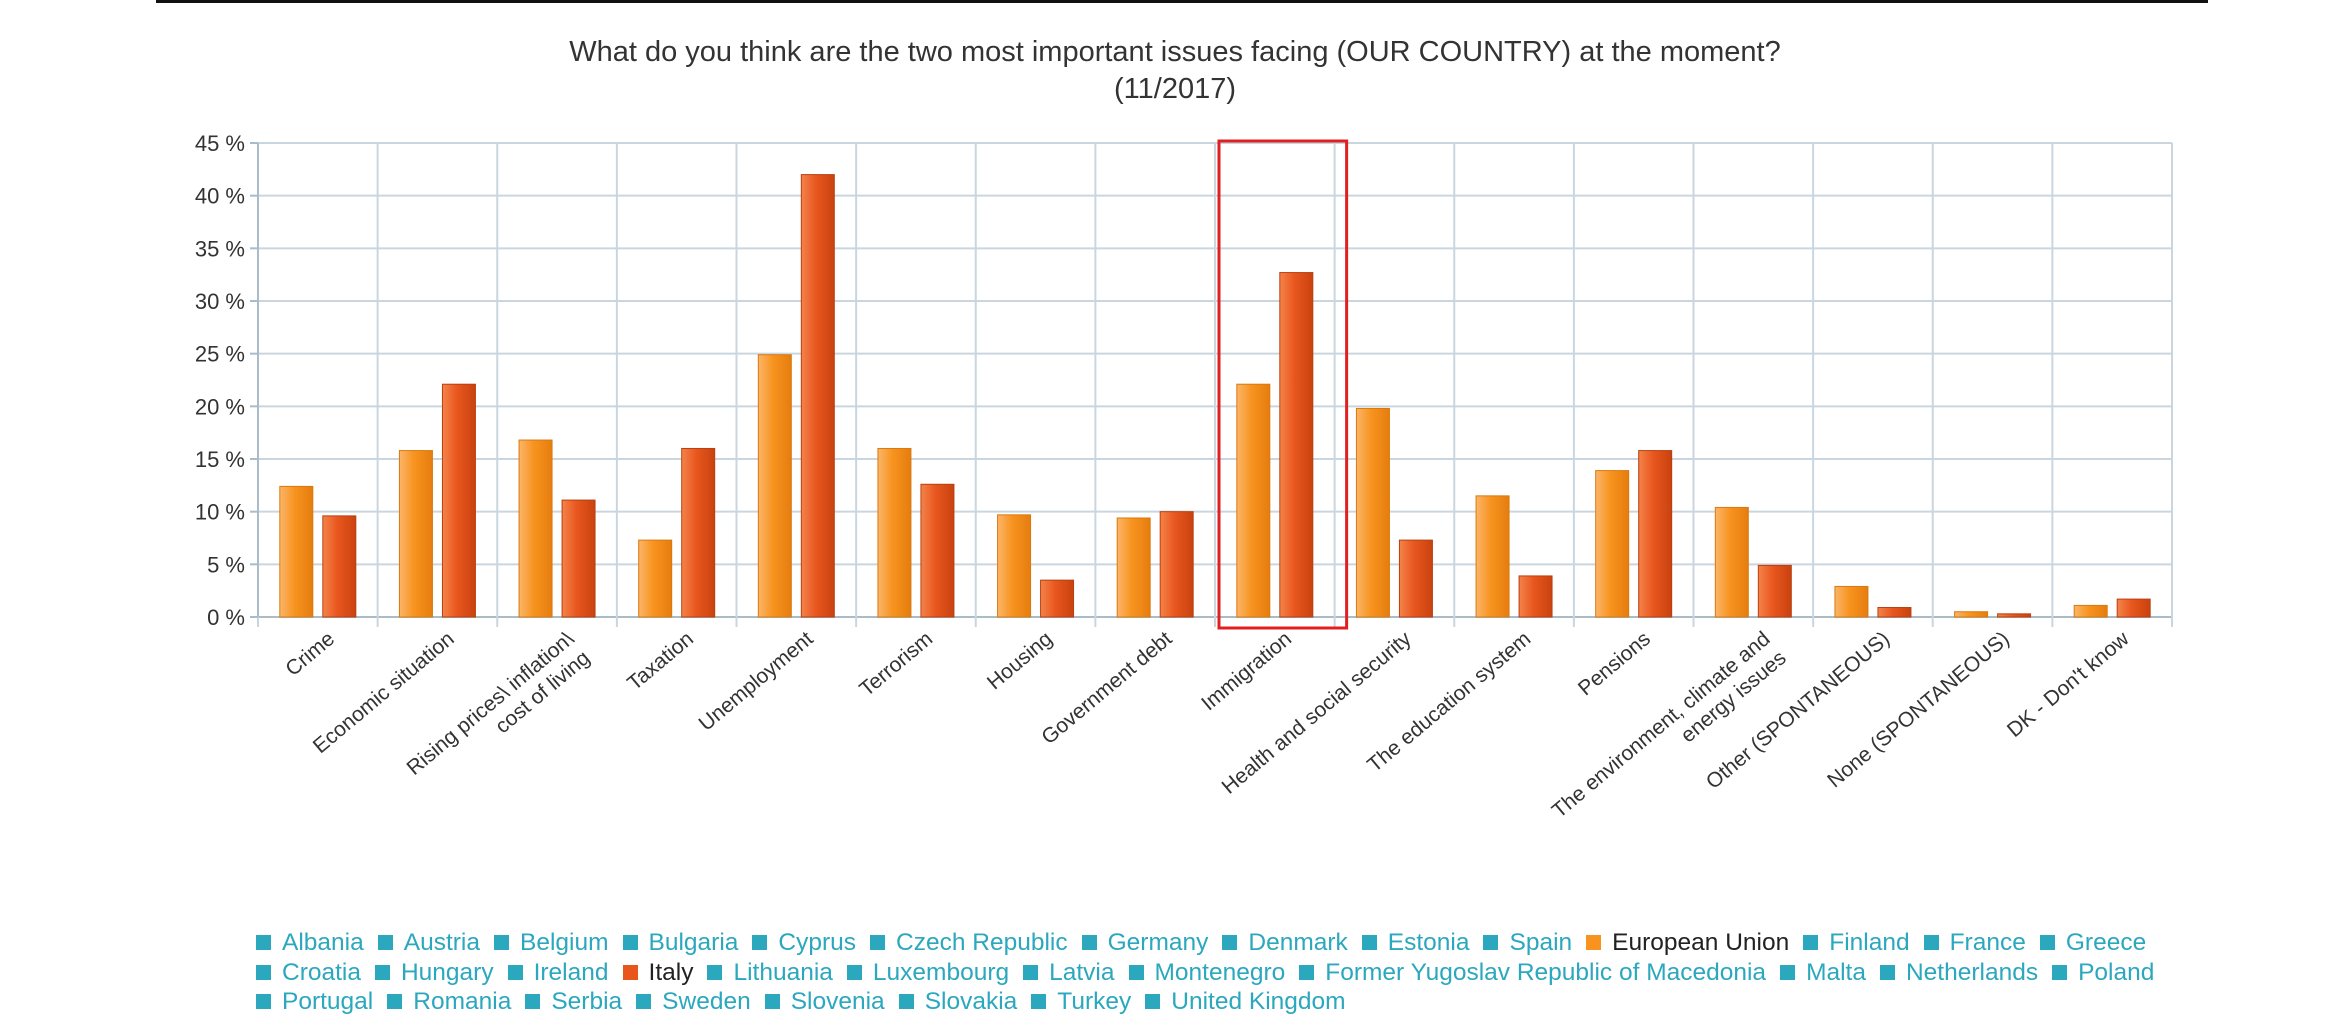  What do you see at coordinates (1317, 713) in the screenshot?
I see `x-tick-label: Health and social security` at bounding box center [1317, 713].